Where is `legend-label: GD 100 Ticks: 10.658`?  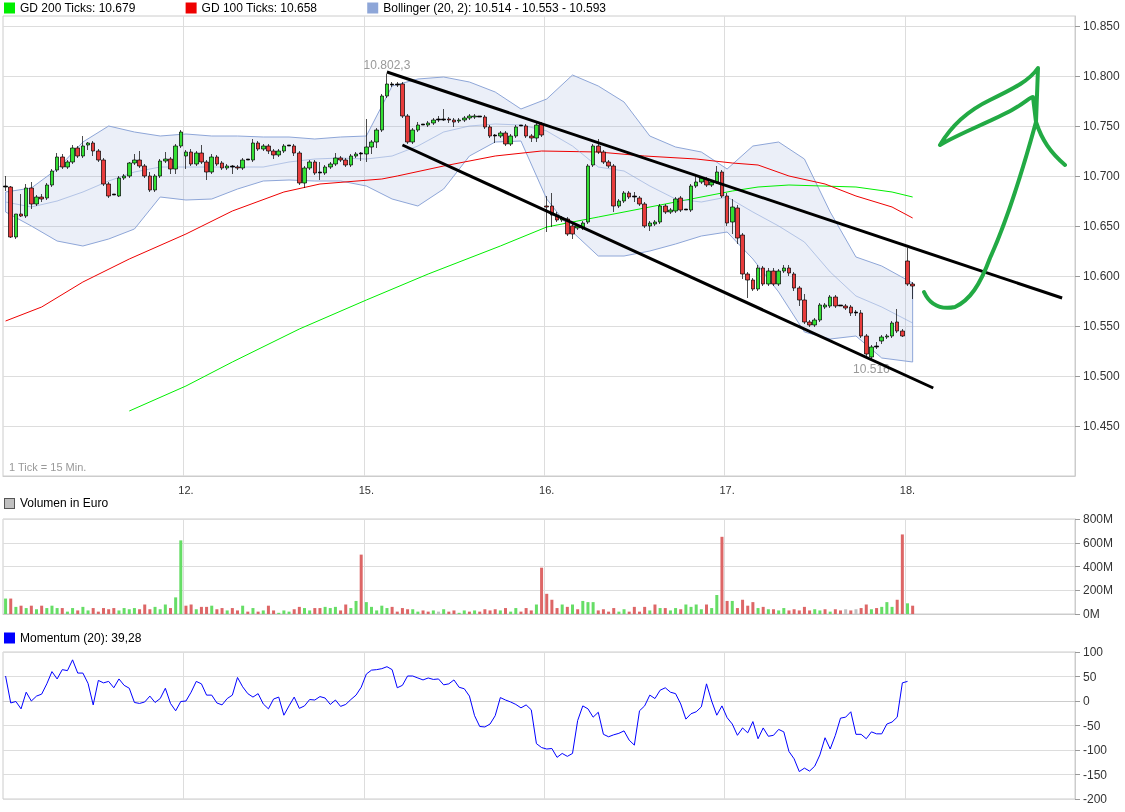
legend-label: GD 100 Ticks: 10.658 is located at coordinates (259, 8).